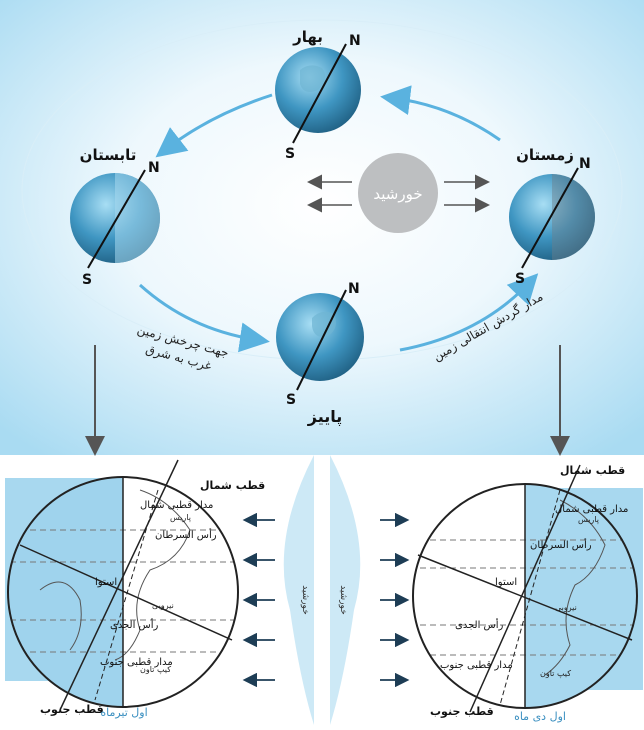 The height and width of the screenshot is (730, 644). I want to click on sun, so click(398, 193).